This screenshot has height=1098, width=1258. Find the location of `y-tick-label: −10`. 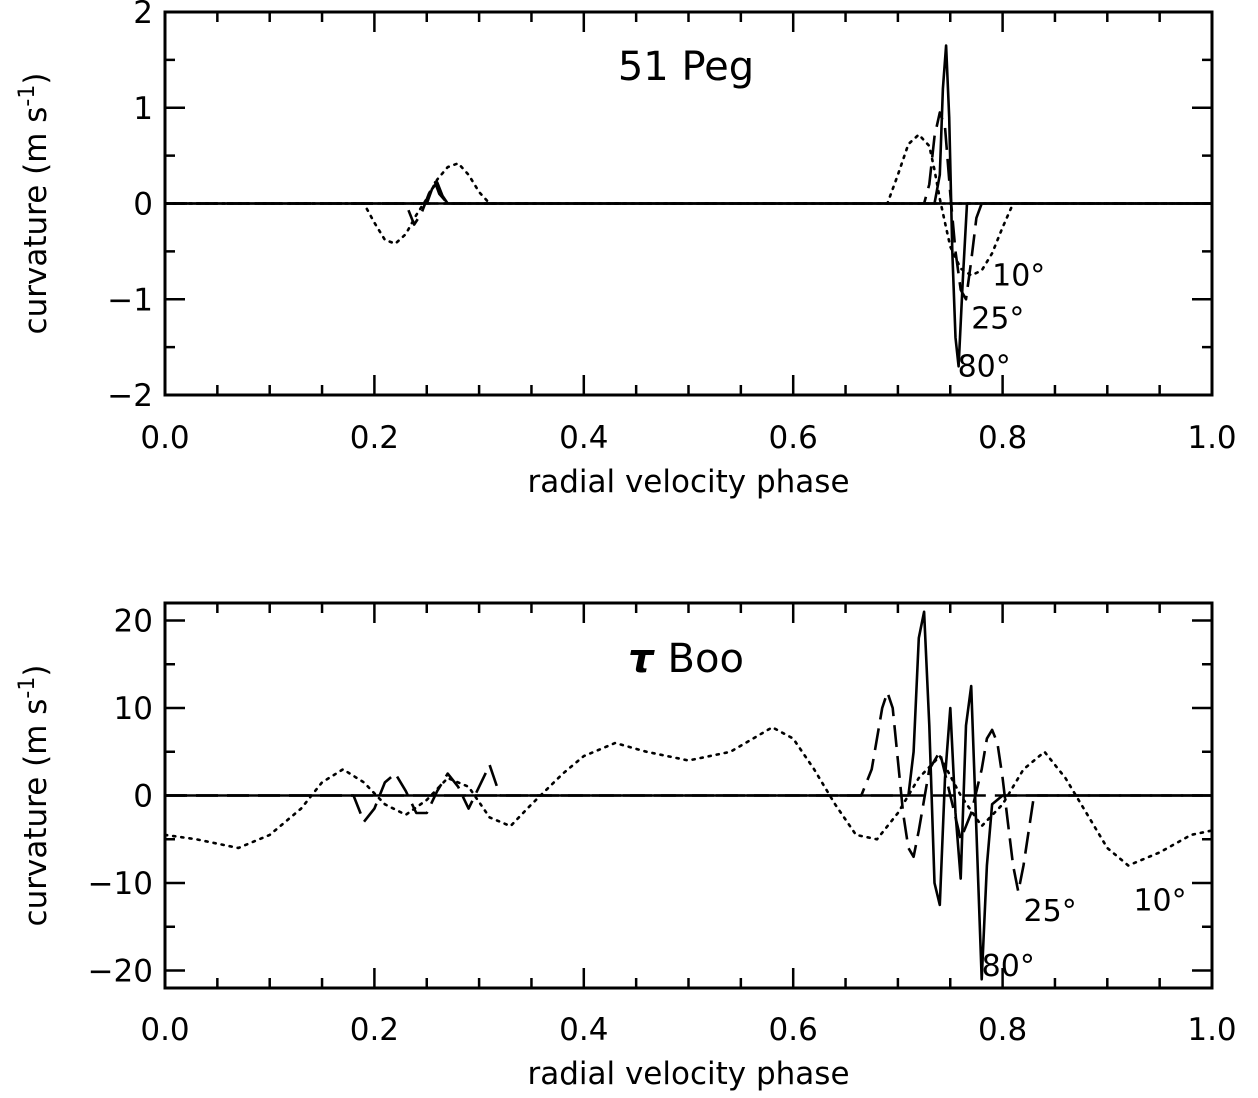

y-tick-label: −10 is located at coordinates (120, 884).